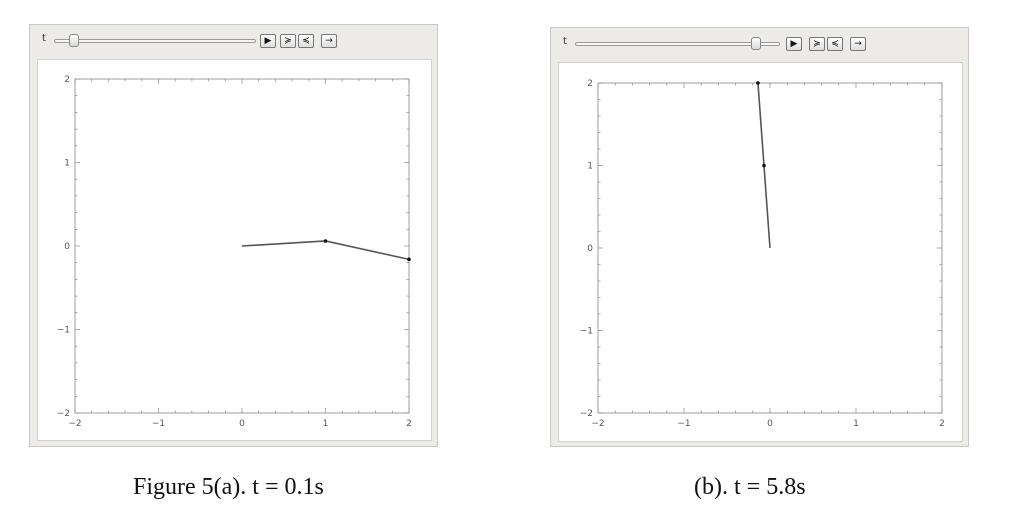  Describe the element at coordinates (750, 487) in the screenshot. I see `caption-b: (b). t = 5.8s` at that location.